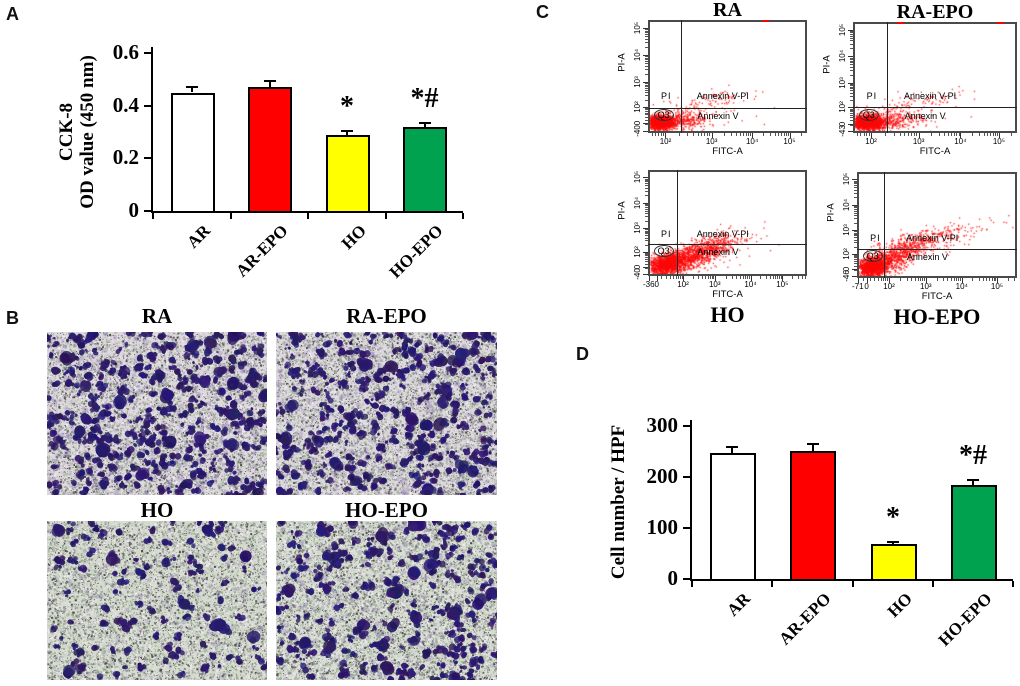 The width and height of the screenshot is (1020, 686). I want to click on x-category-label: HO, so click(353, 237).